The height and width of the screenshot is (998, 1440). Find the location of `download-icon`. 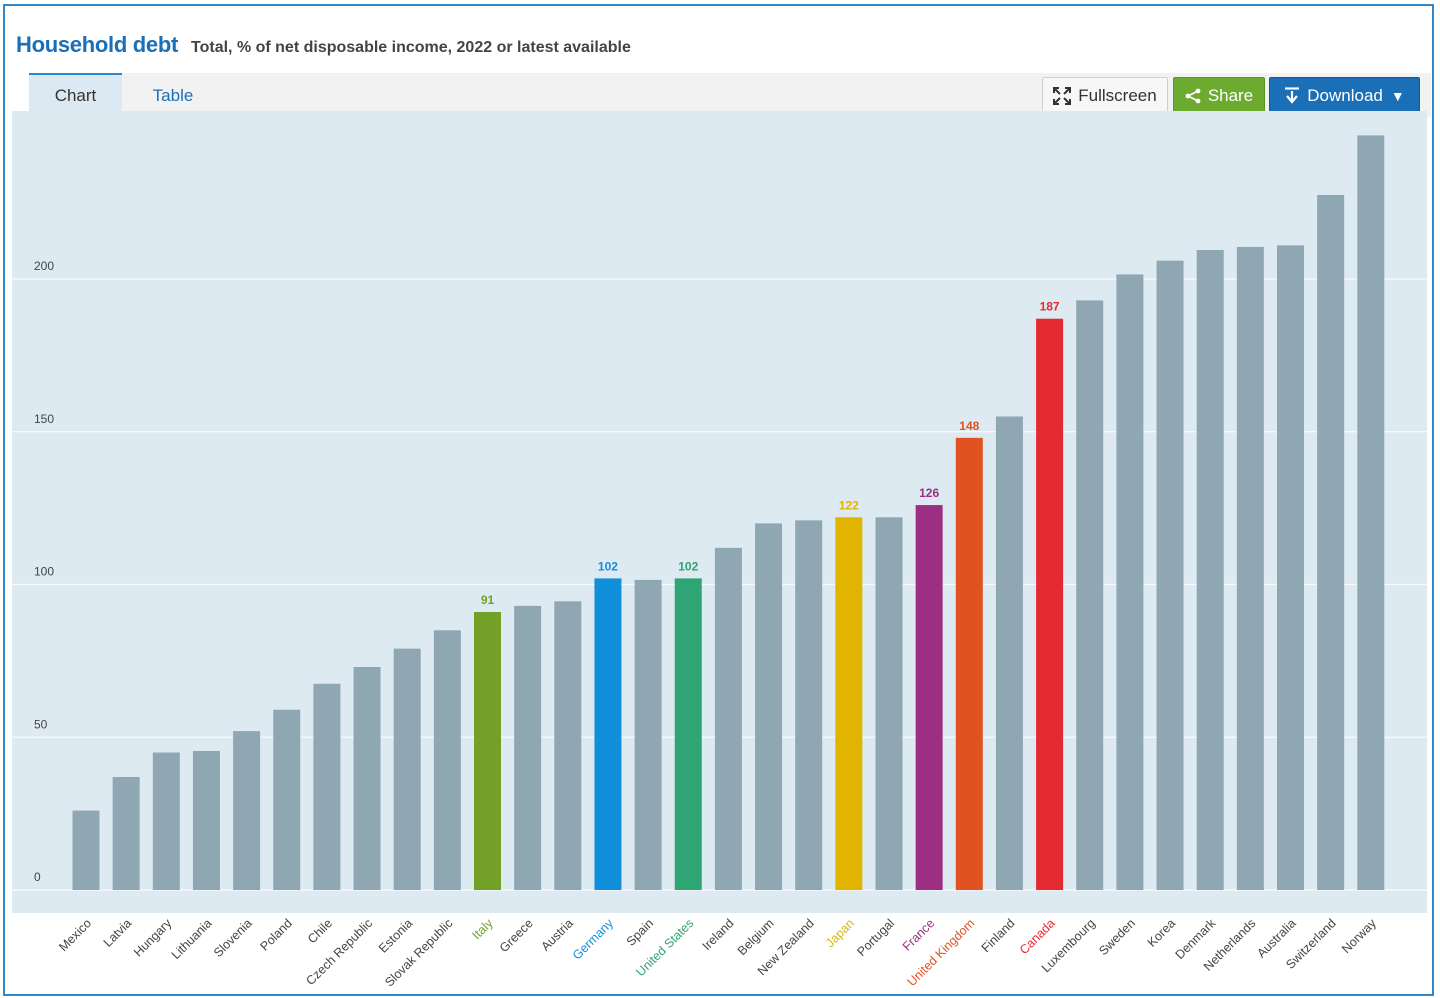

download-icon is located at coordinates (1292, 95).